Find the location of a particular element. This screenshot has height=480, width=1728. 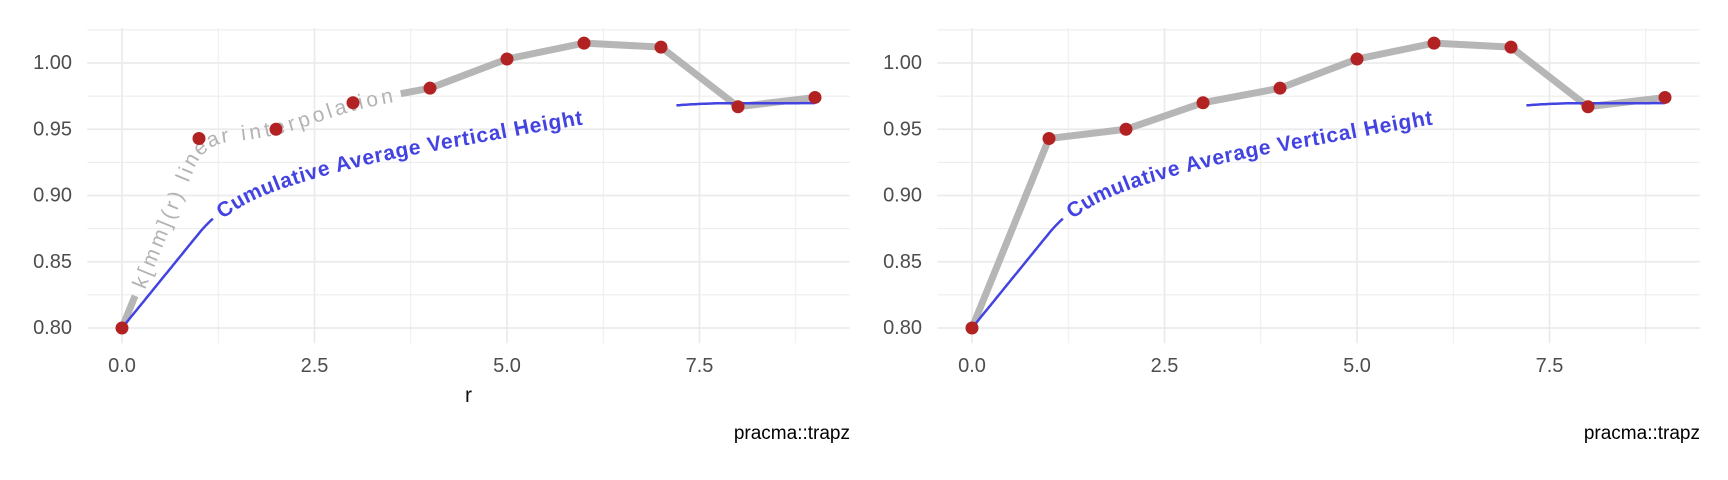

caption-right: pracma::trapz is located at coordinates (1641, 433).